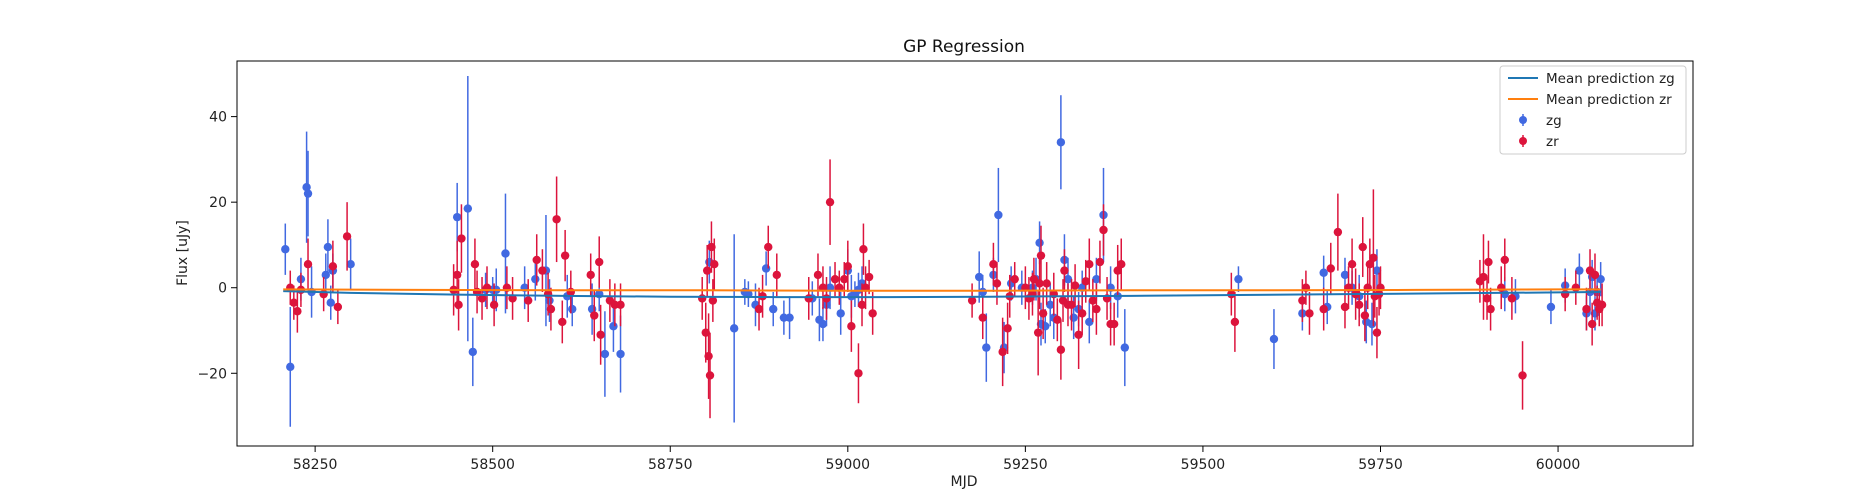 The image size is (1875, 500). I want to click on legend-label-mean-zr: Mean prediction zr, so click(1609, 100).